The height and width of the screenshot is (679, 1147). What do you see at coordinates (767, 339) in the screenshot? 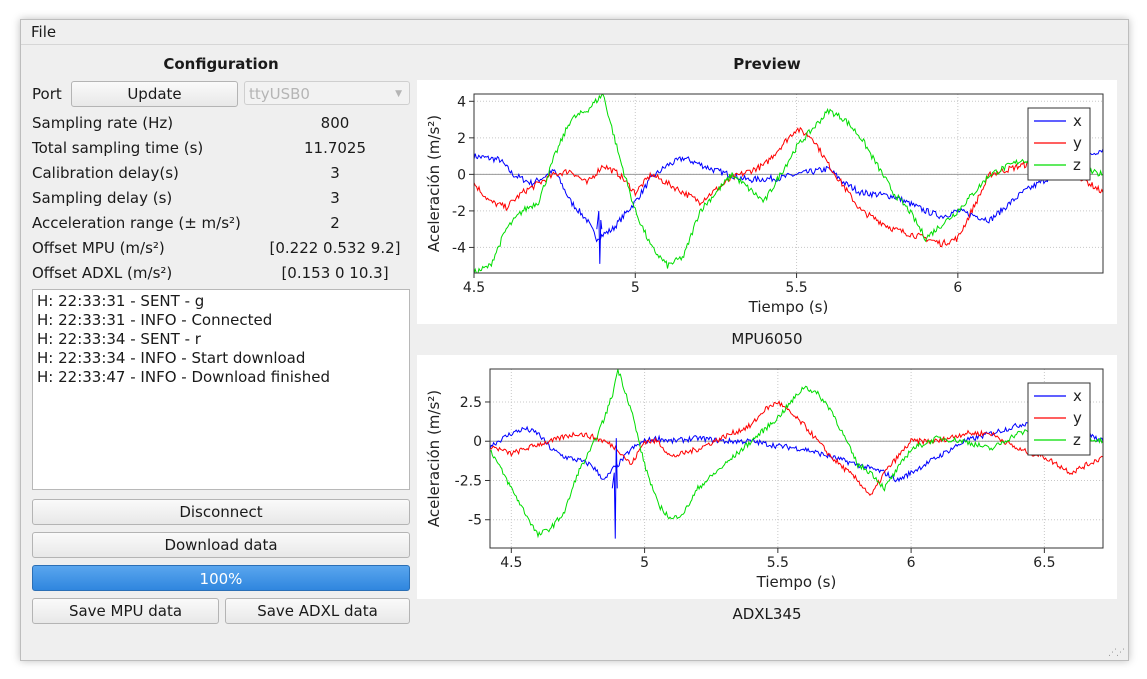
I see `mpu-chart-caption: MPU6050` at bounding box center [767, 339].